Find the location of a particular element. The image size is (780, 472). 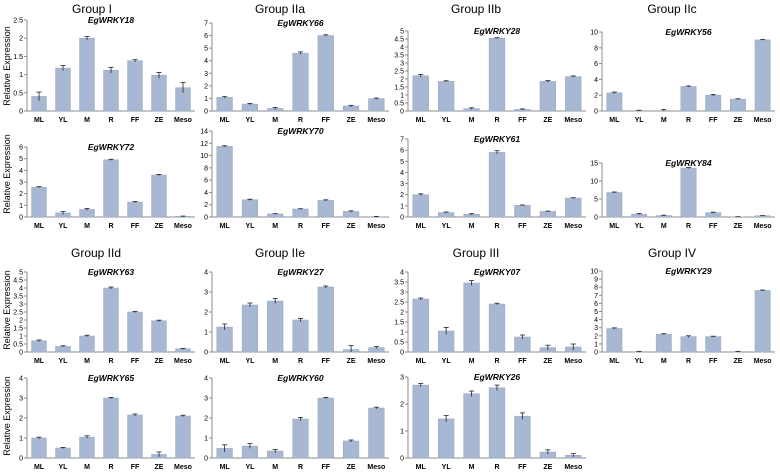

bar-egwrky84-r is located at coordinates (688, 192).